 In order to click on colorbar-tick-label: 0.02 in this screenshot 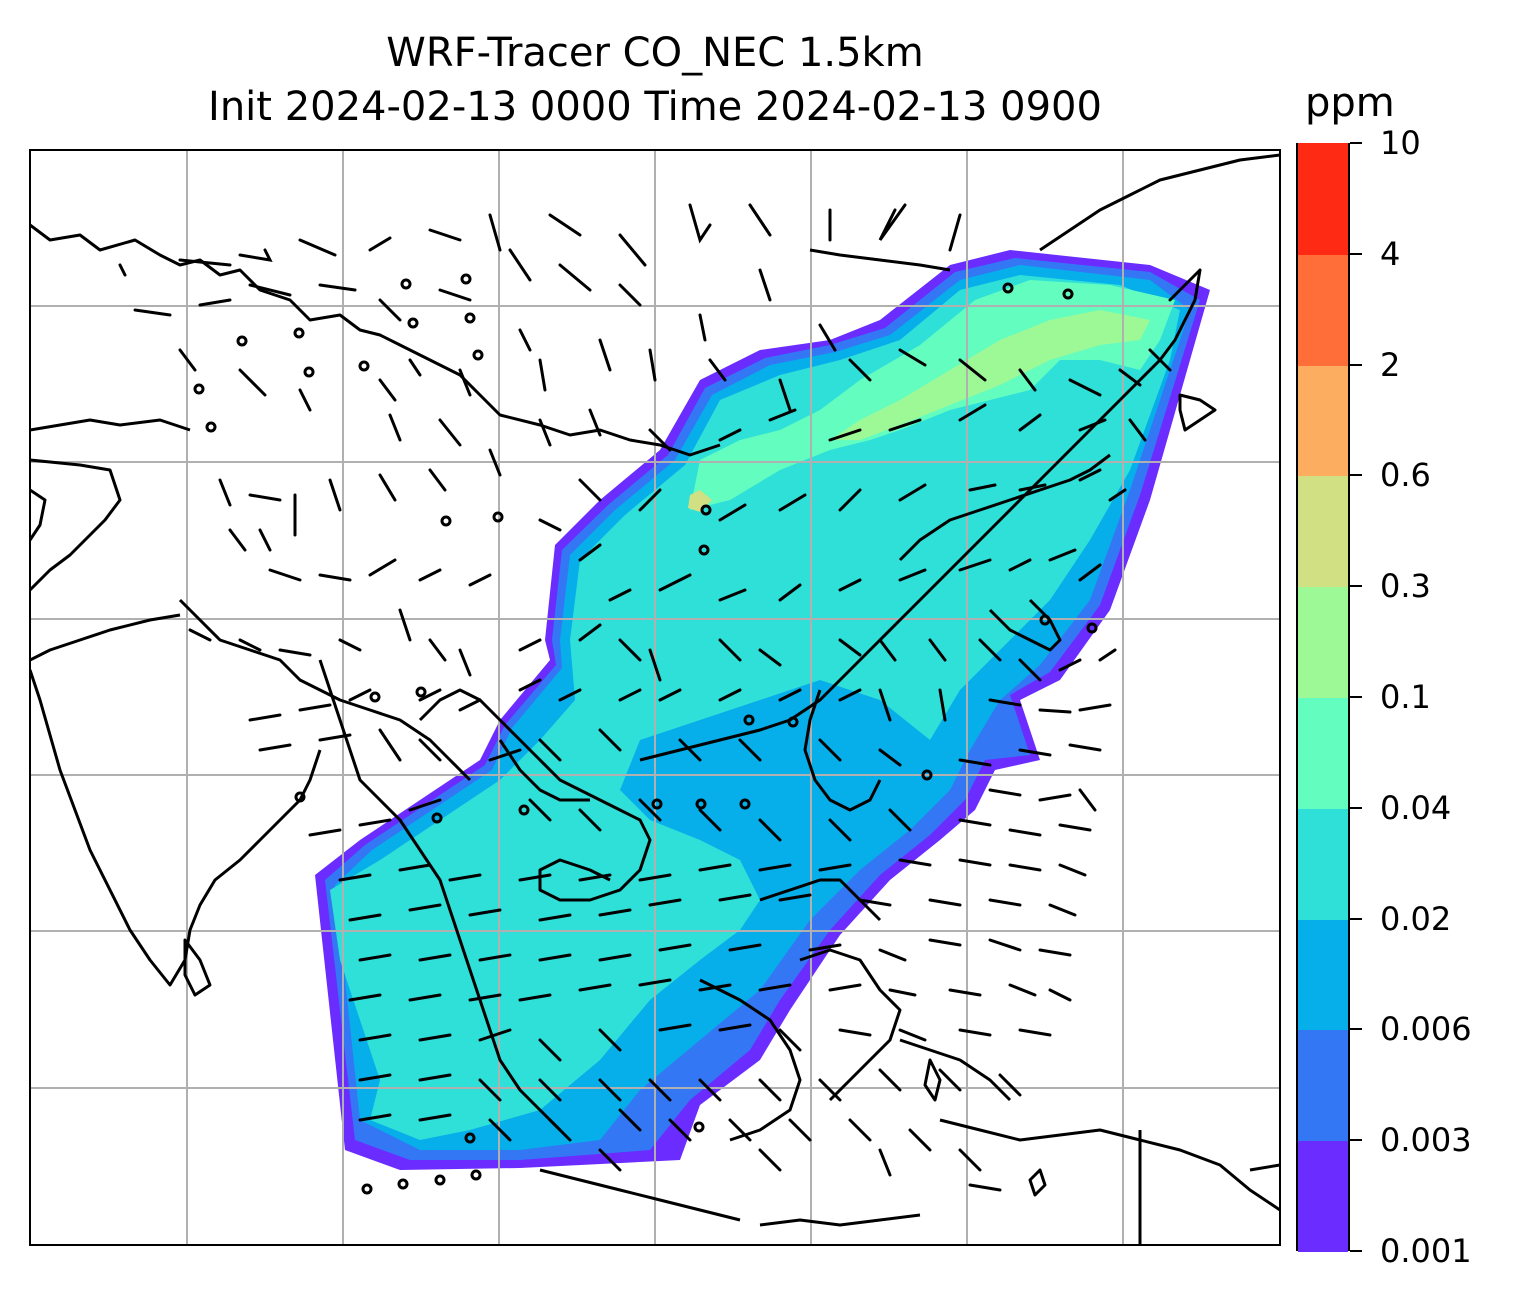, I will do `click(1416, 918)`.